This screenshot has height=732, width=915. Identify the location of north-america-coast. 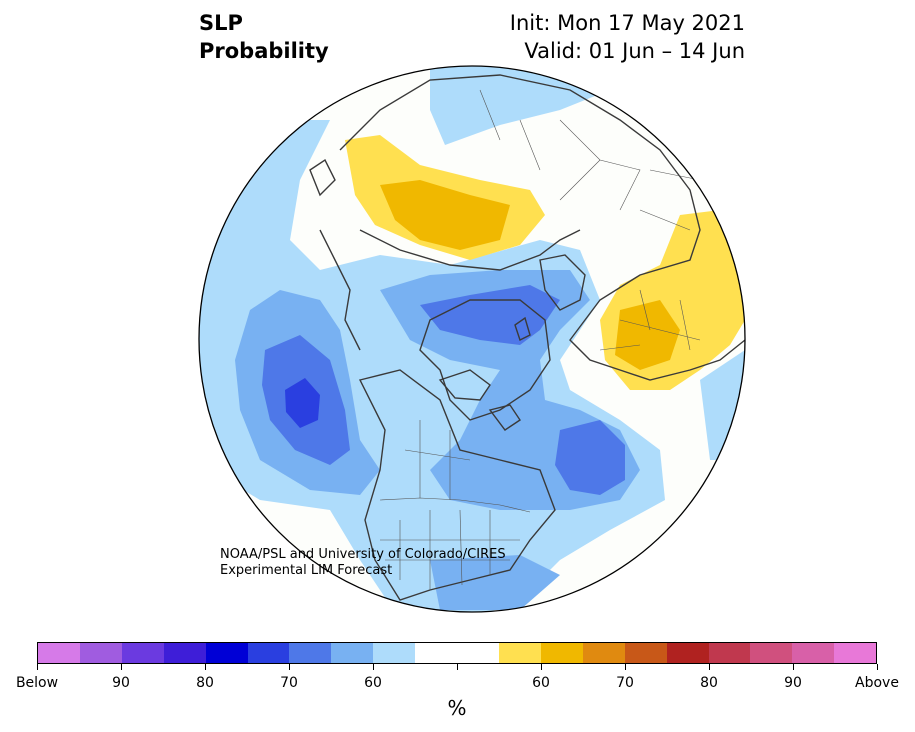
(457, 485).